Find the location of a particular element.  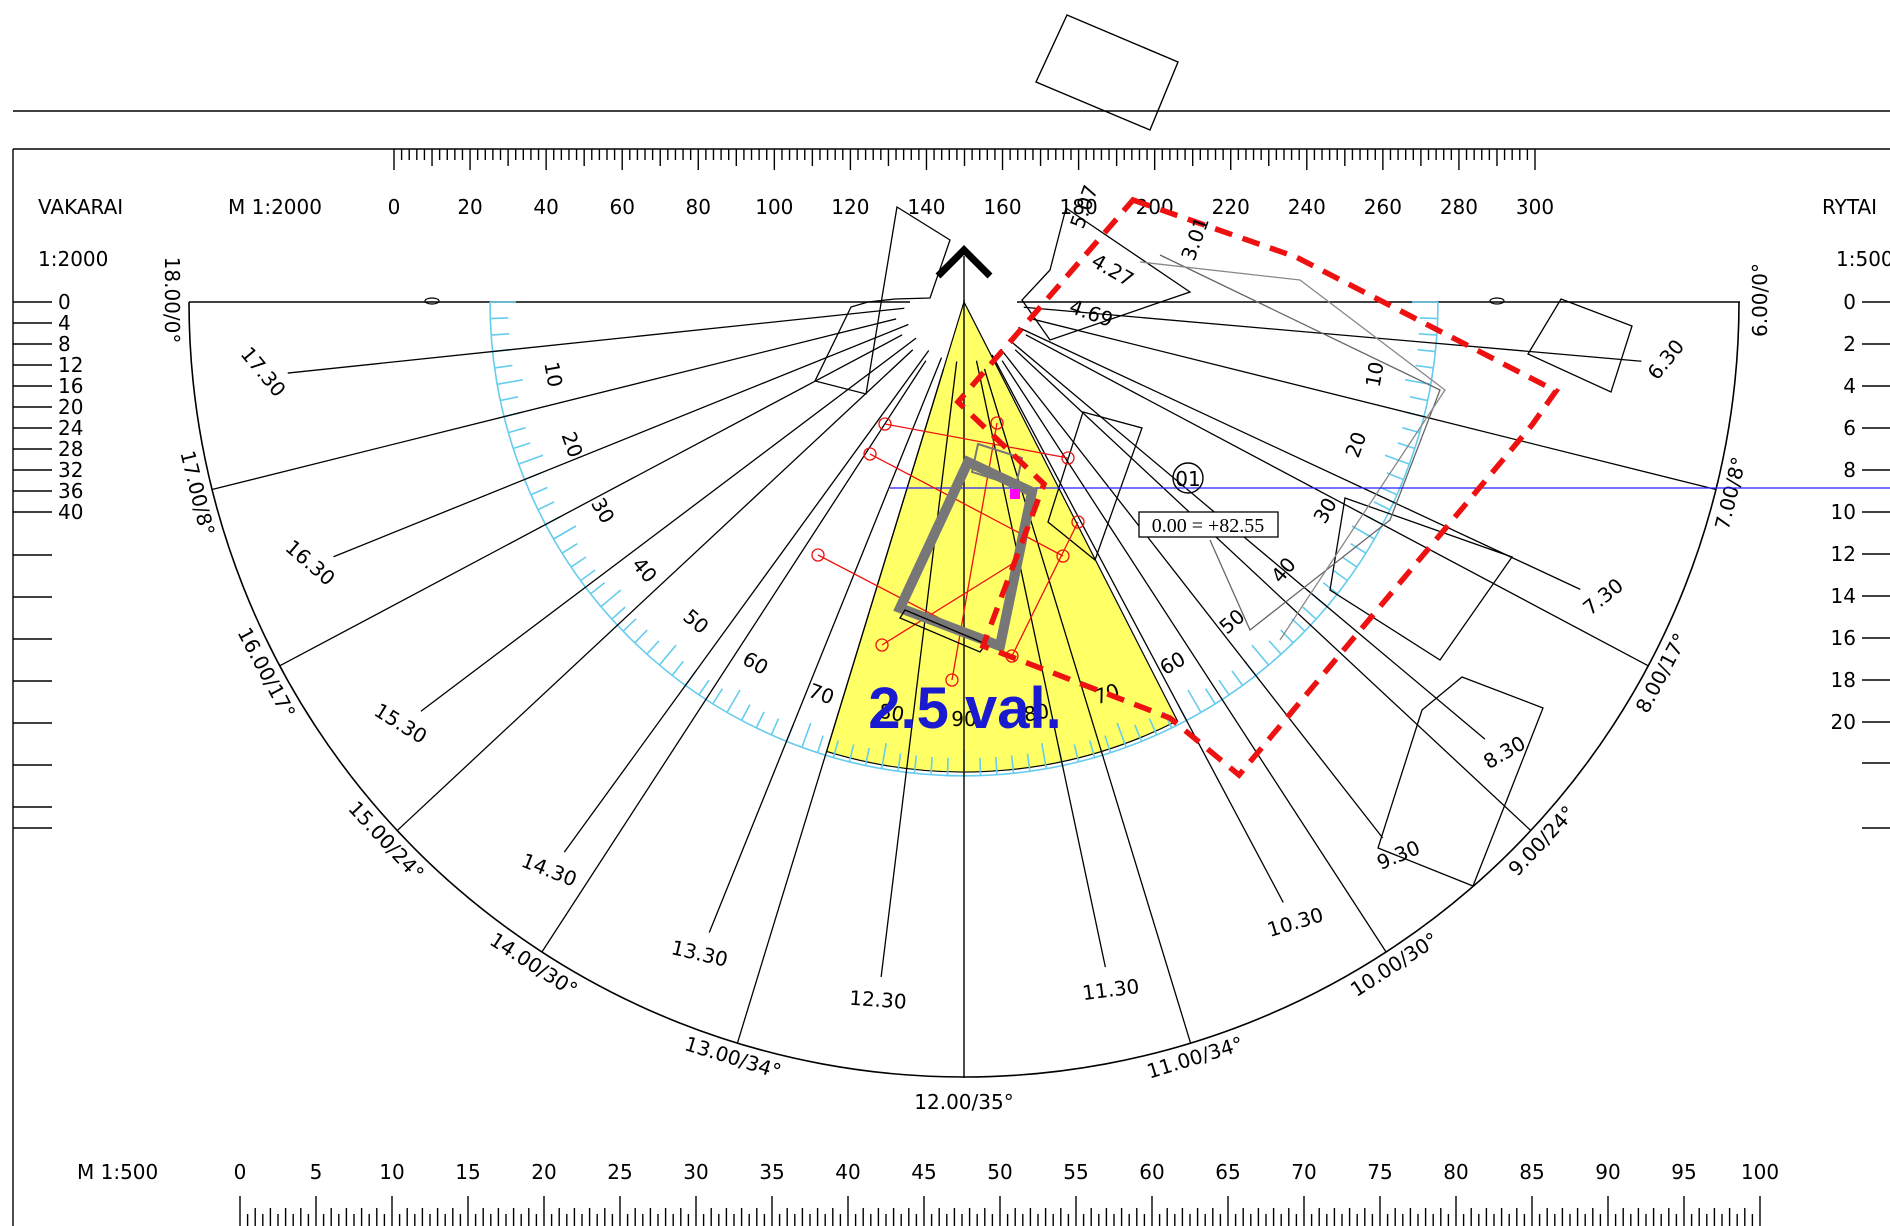

left-title: VAKARAI is located at coordinates (80, 207).